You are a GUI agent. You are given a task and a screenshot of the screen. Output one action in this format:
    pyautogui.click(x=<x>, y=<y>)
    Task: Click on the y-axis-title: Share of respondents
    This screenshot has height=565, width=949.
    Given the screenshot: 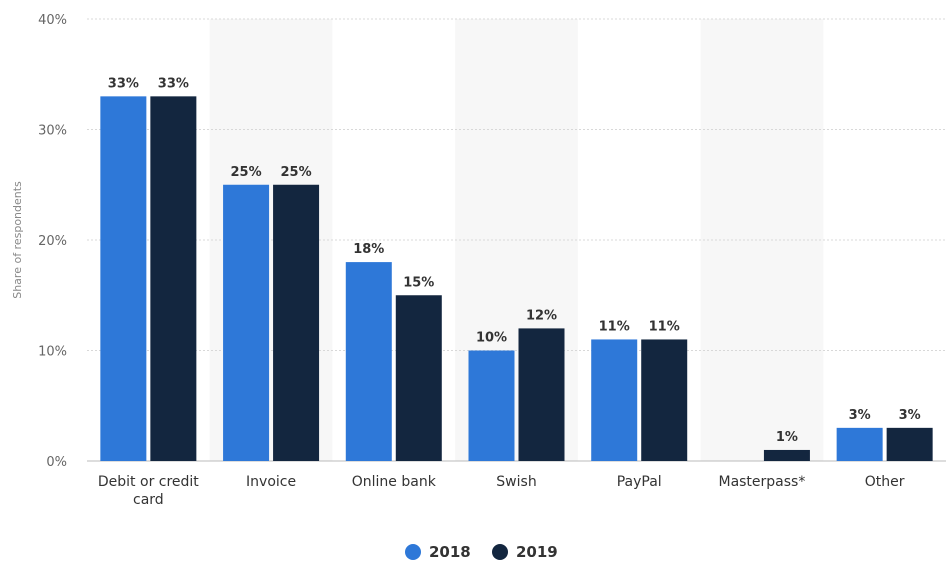 What is the action you would take?
    pyautogui.click(x=17, y=240)
    